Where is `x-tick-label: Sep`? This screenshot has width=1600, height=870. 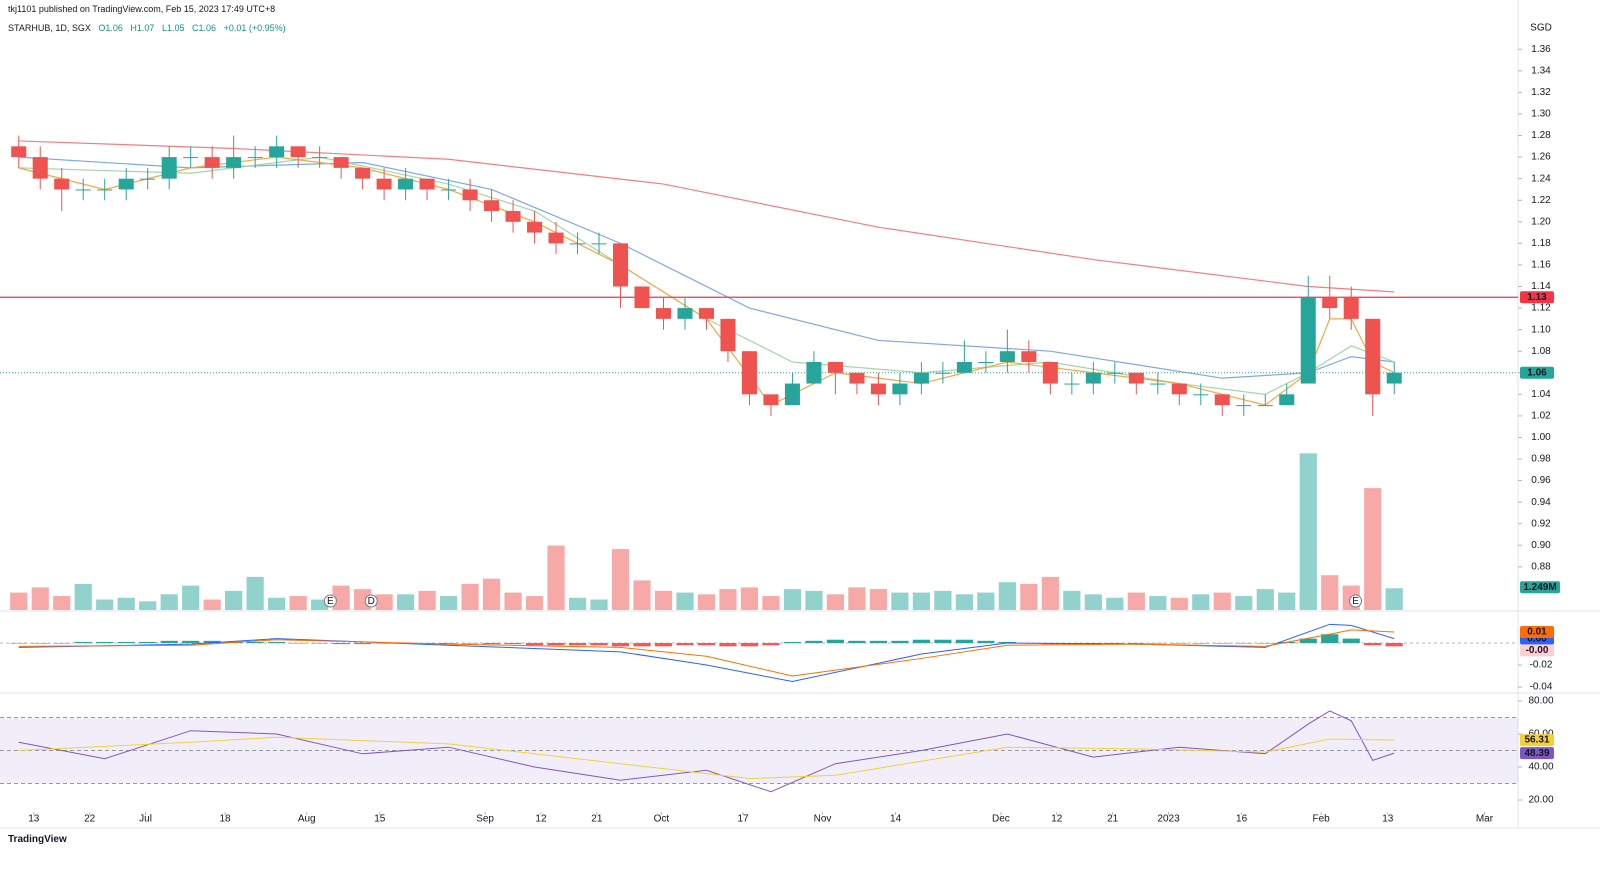
x-tick-label: Sep is located at coordinates (485, 819).